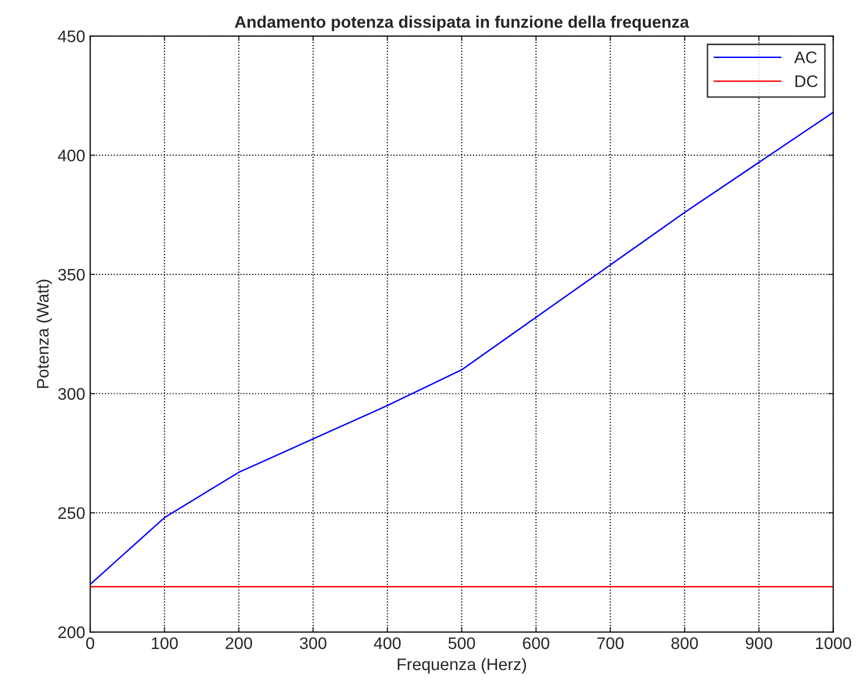 This screenshot has height=693, width=859. Describe the element at coordinates (759, 643) in the screenshot. I see `x-tick-label: 900` at that location.